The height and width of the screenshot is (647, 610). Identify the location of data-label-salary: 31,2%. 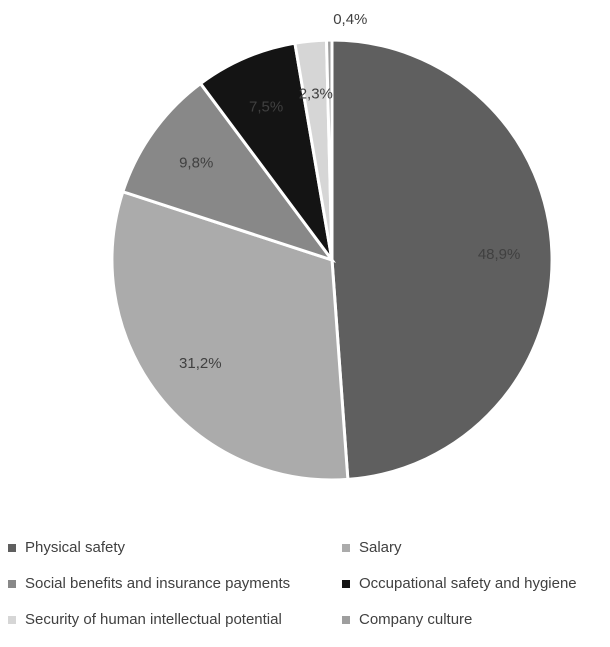
(200, 363).